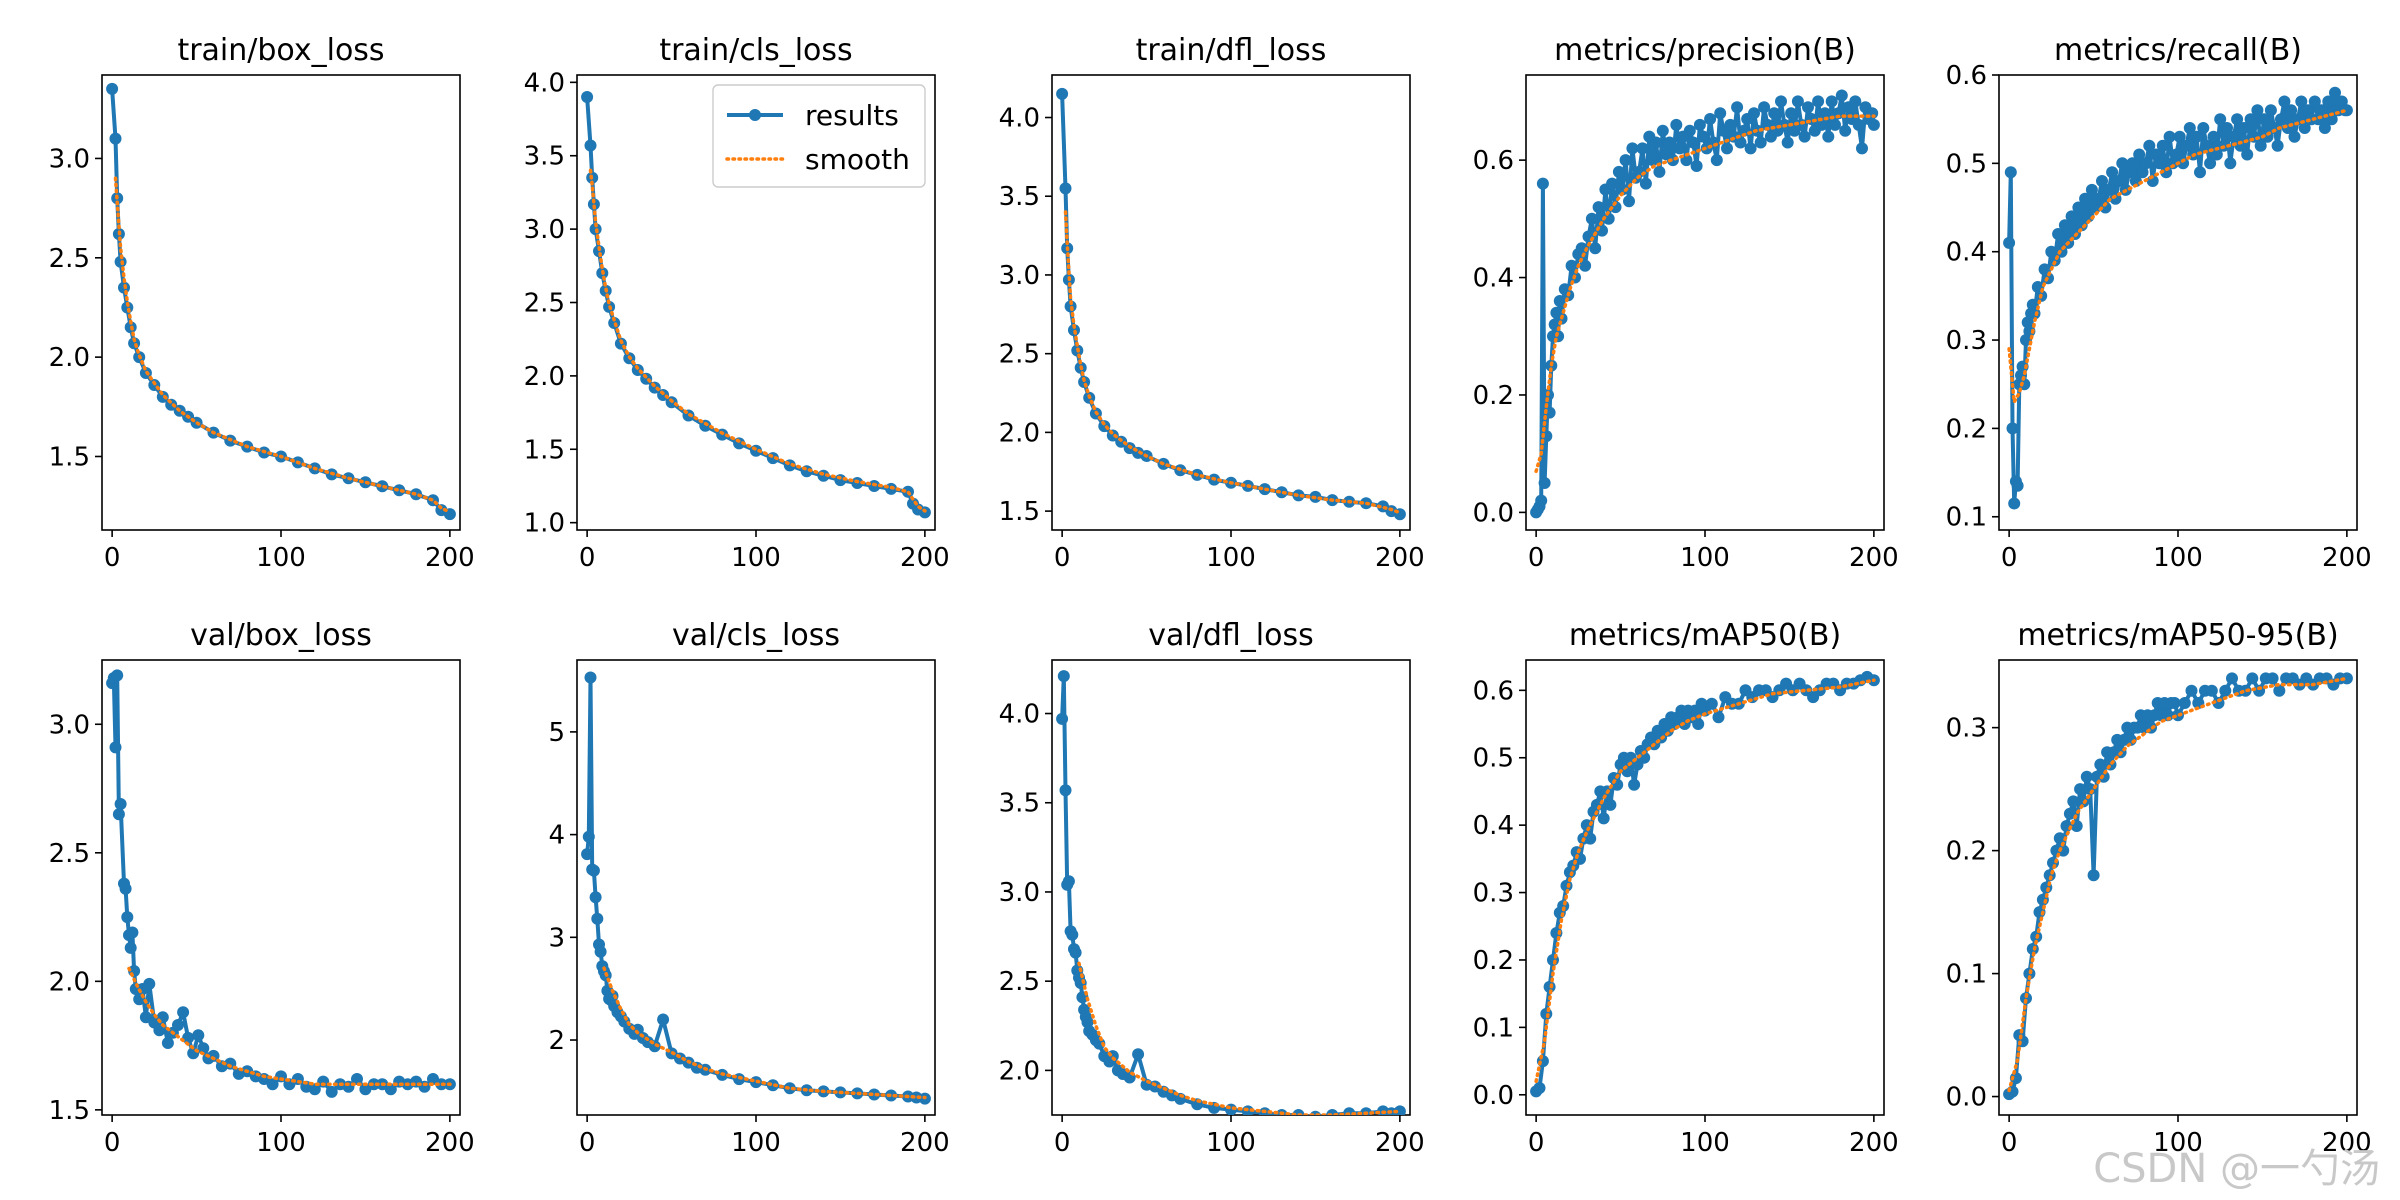  Describe the element at coordinates (69, 854) in the screenshot. I see `y-tick-label: 2.5` at that location.